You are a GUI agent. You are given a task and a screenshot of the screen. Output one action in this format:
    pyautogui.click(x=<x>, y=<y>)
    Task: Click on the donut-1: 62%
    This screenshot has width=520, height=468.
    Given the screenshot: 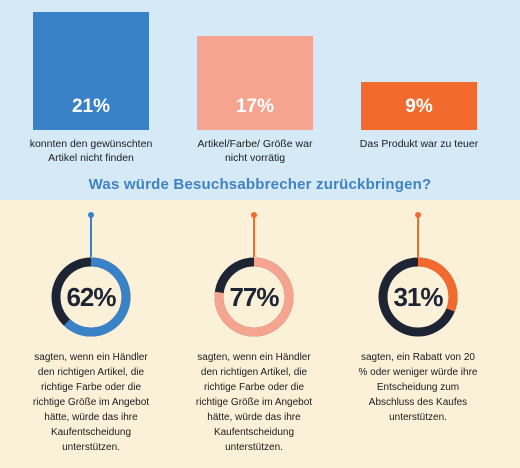 What is the action you would take?
    pyautogui.click(x=91, y=297)
    